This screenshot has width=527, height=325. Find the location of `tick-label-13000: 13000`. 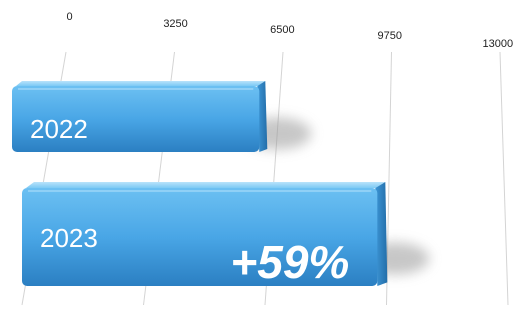

tick-label-13000: 13000 is located at coordinates (498, 44).